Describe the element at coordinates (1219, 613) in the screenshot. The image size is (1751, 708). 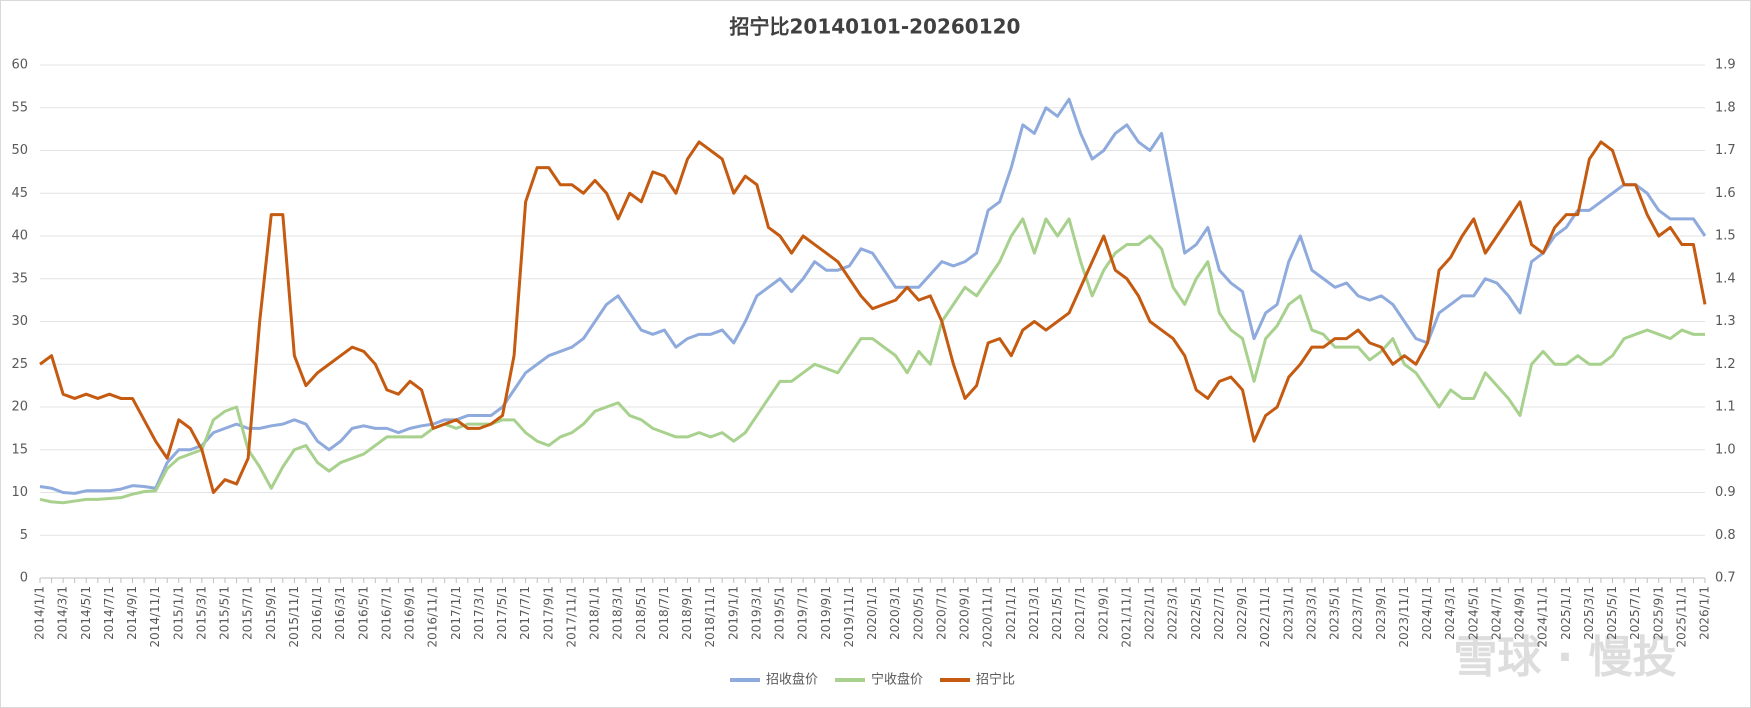
I see `x-tick-label: 2022/7/1` at that location.